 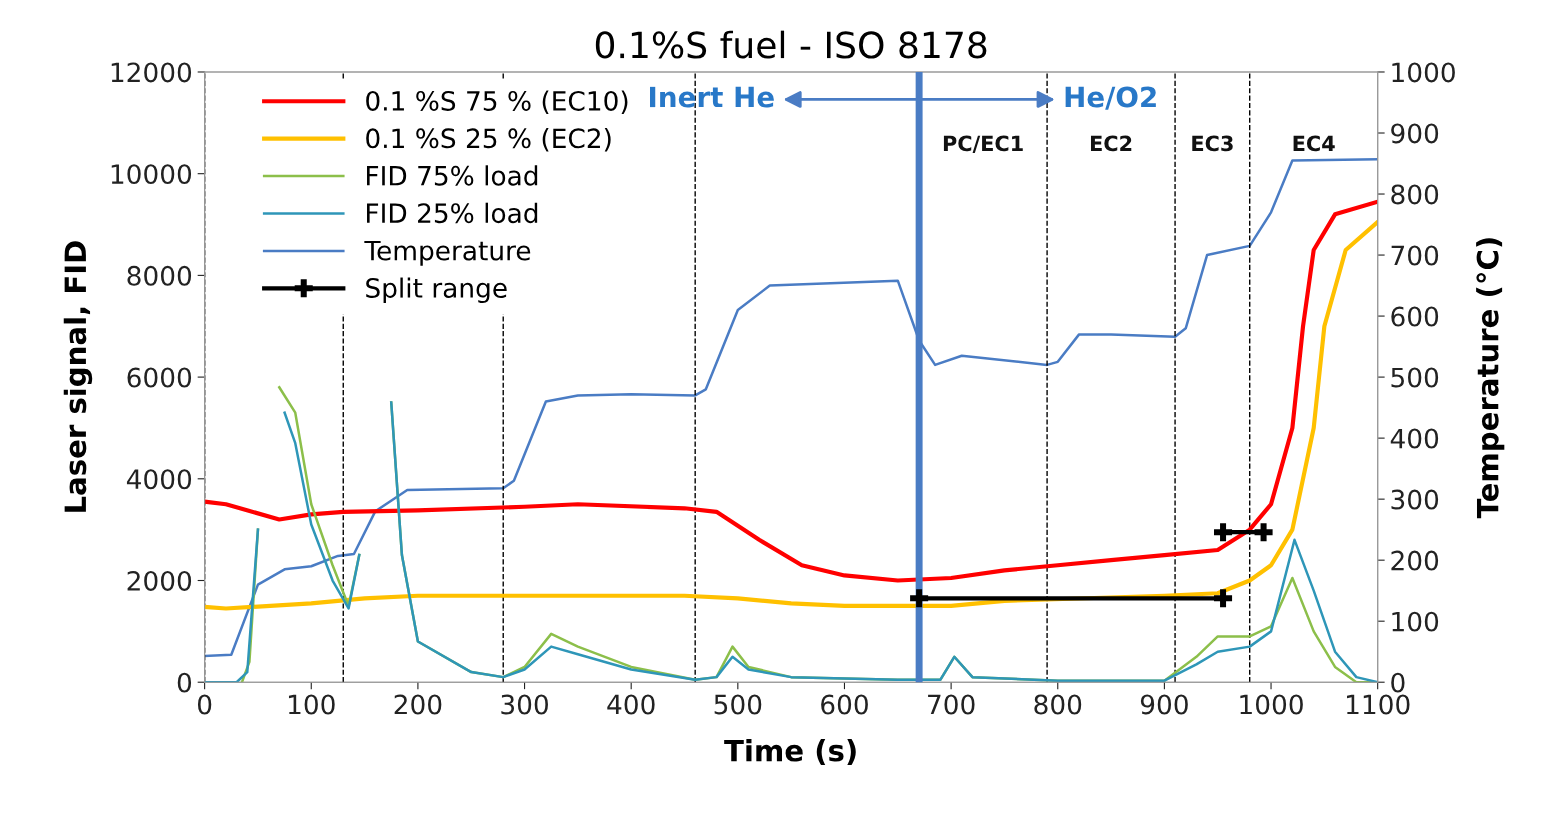 I want to click on y-axis-title: Laser signal, FID, so click(x=78, y=376).